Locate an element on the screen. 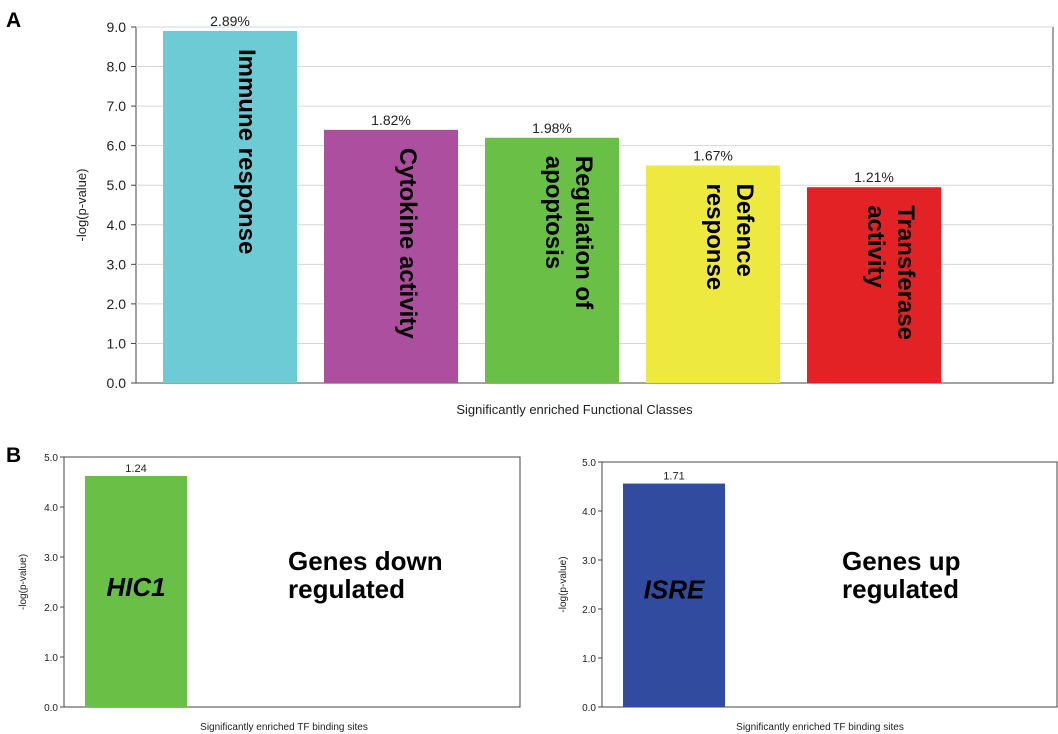 Image resolution: width=1058 pixels, height=734 pixels. data-label: 1.82% is located at coordinates (391, 120).